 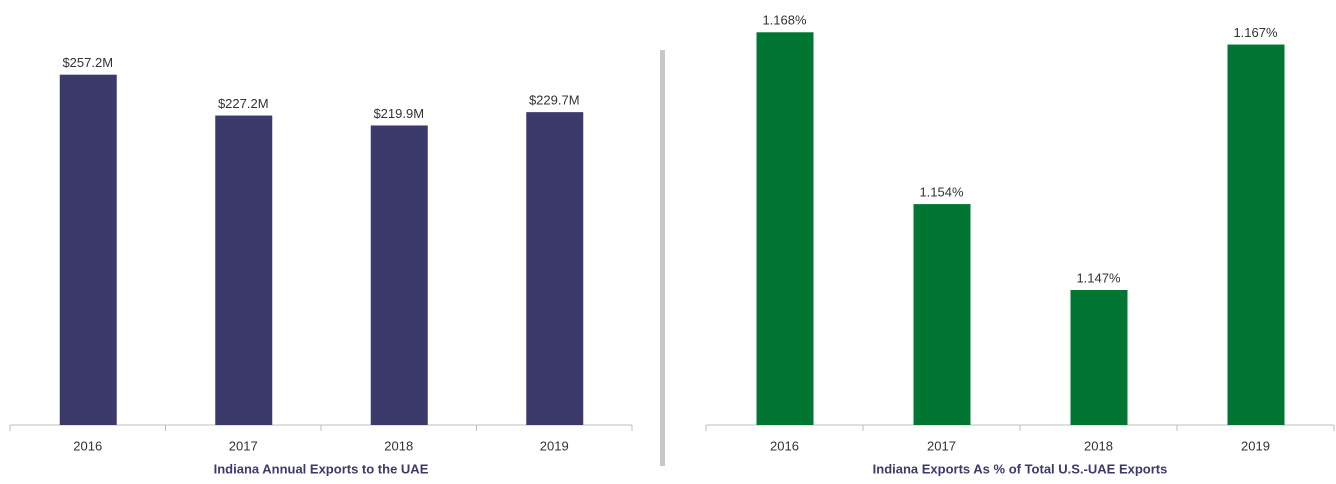 I want to click on data-label: 1.147%, so click(x=1098, y=277).